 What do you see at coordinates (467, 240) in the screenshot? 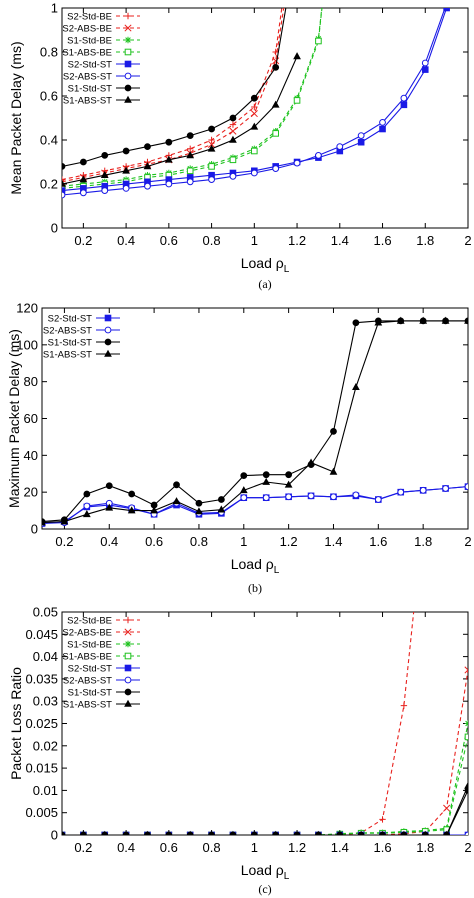
I see `x-tick-label: 2` at bounding box center [467, 240].